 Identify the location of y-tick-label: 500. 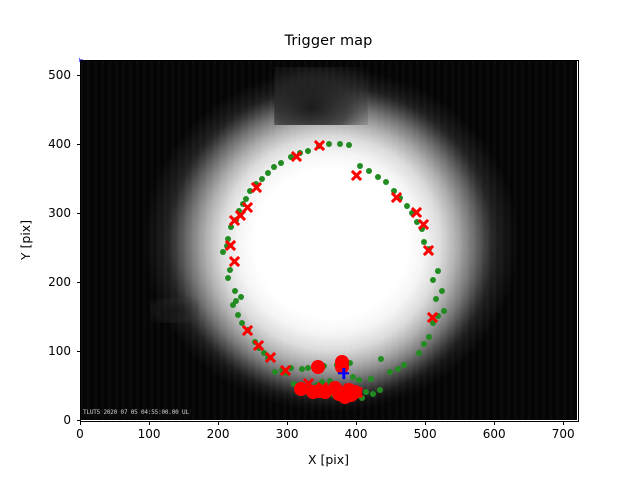
(59, 74).